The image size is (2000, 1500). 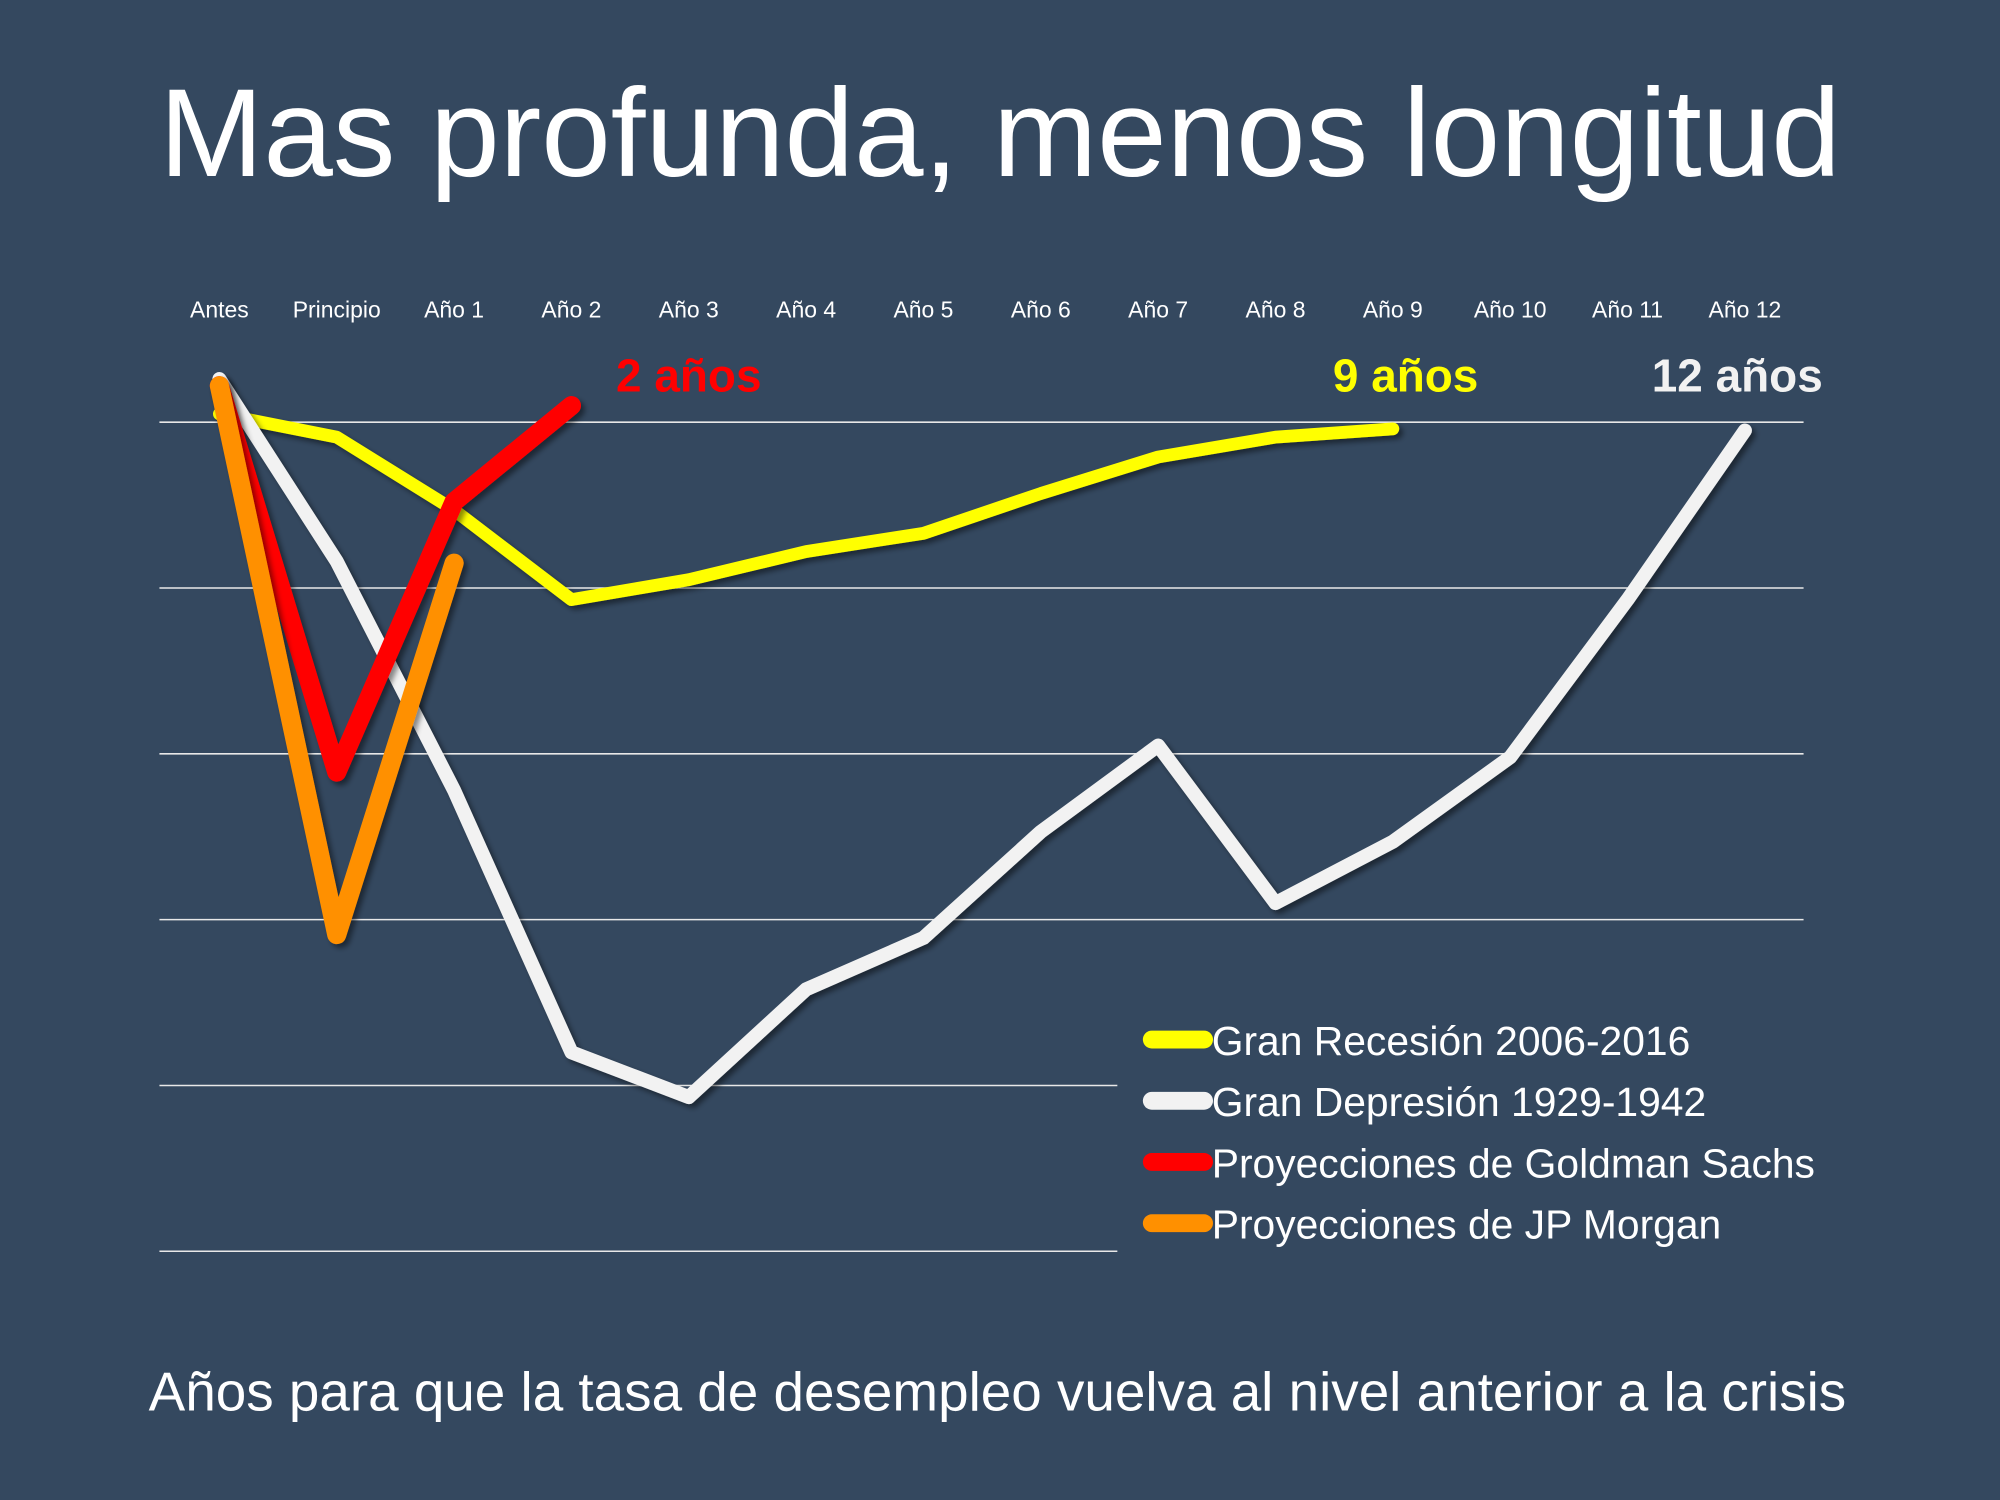 I want to click on legend-label: Gran Recesión 2006-2016, so click(x=1451, y=1041).